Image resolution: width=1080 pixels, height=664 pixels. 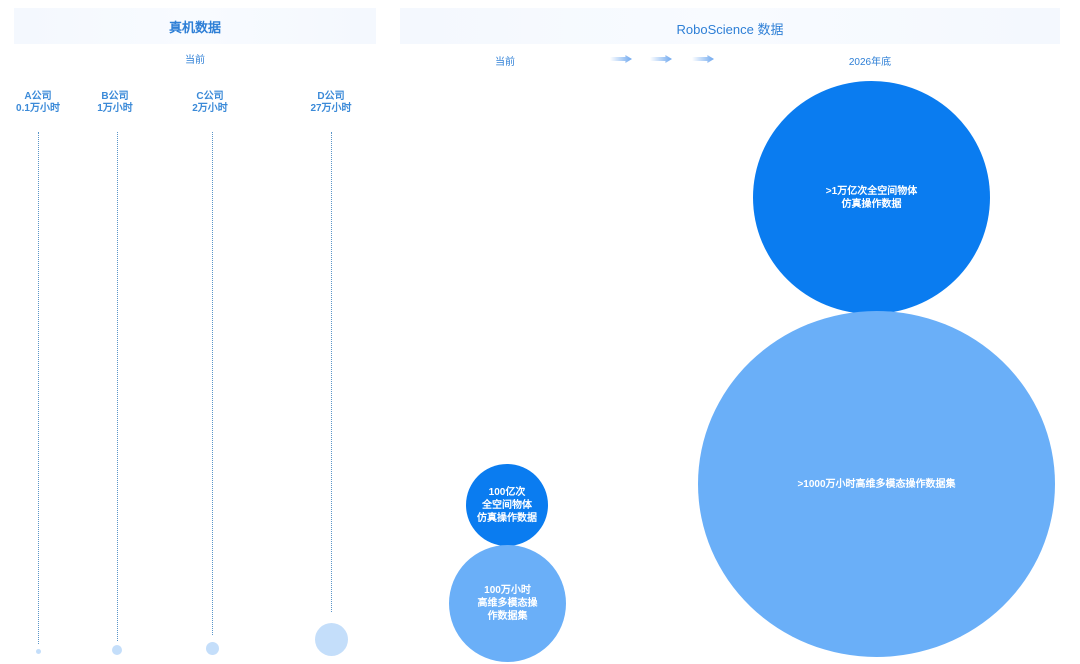 I want to click on real-data-title: 真机数据, so click(x=194, y=27).